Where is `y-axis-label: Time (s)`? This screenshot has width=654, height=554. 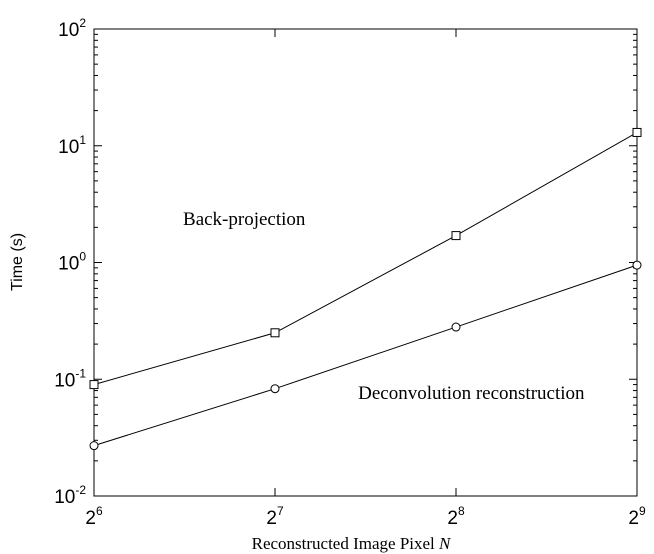 y-axis-label: Time (s) is located at coordinates (17, 262).